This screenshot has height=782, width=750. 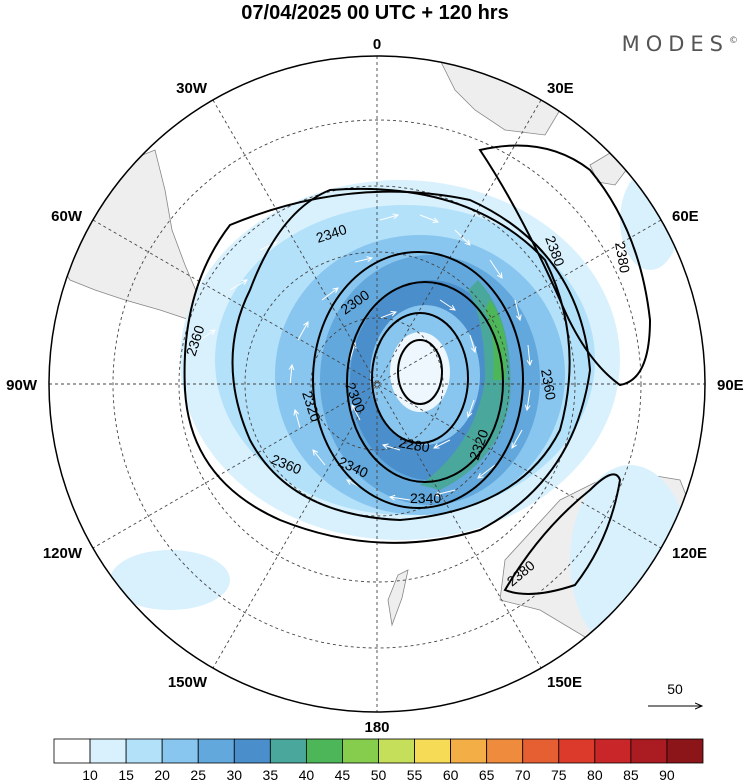 I want to click on lon-label-30e: 30E, so click(x=560, y=88).